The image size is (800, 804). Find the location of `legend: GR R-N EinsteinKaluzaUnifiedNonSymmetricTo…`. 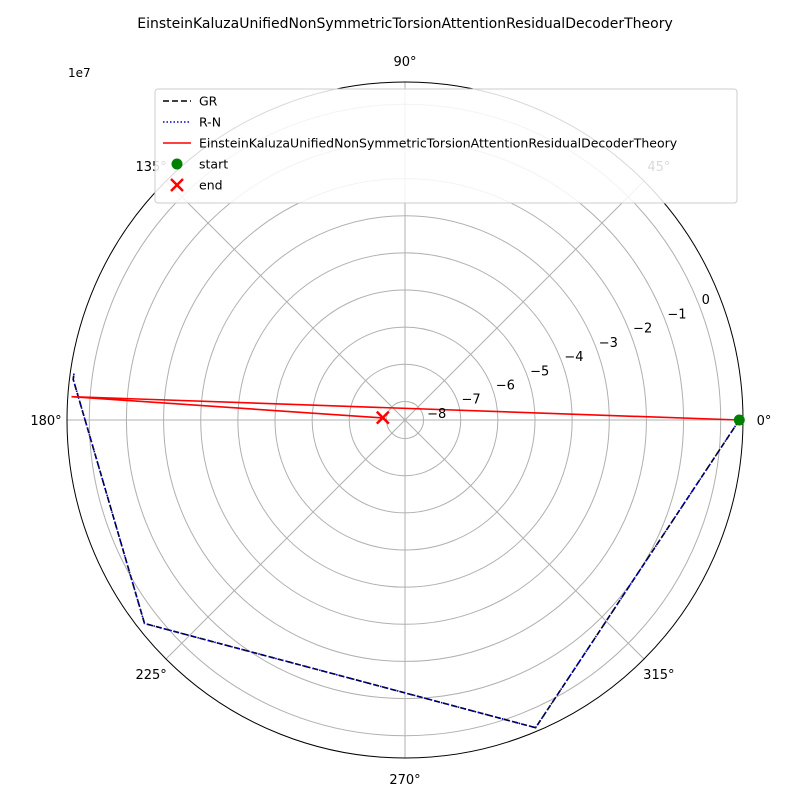

legend: GR R-N EinsteinKaluzaUnifiedNonSymmetricTo… is located at coordinates (446, 146).